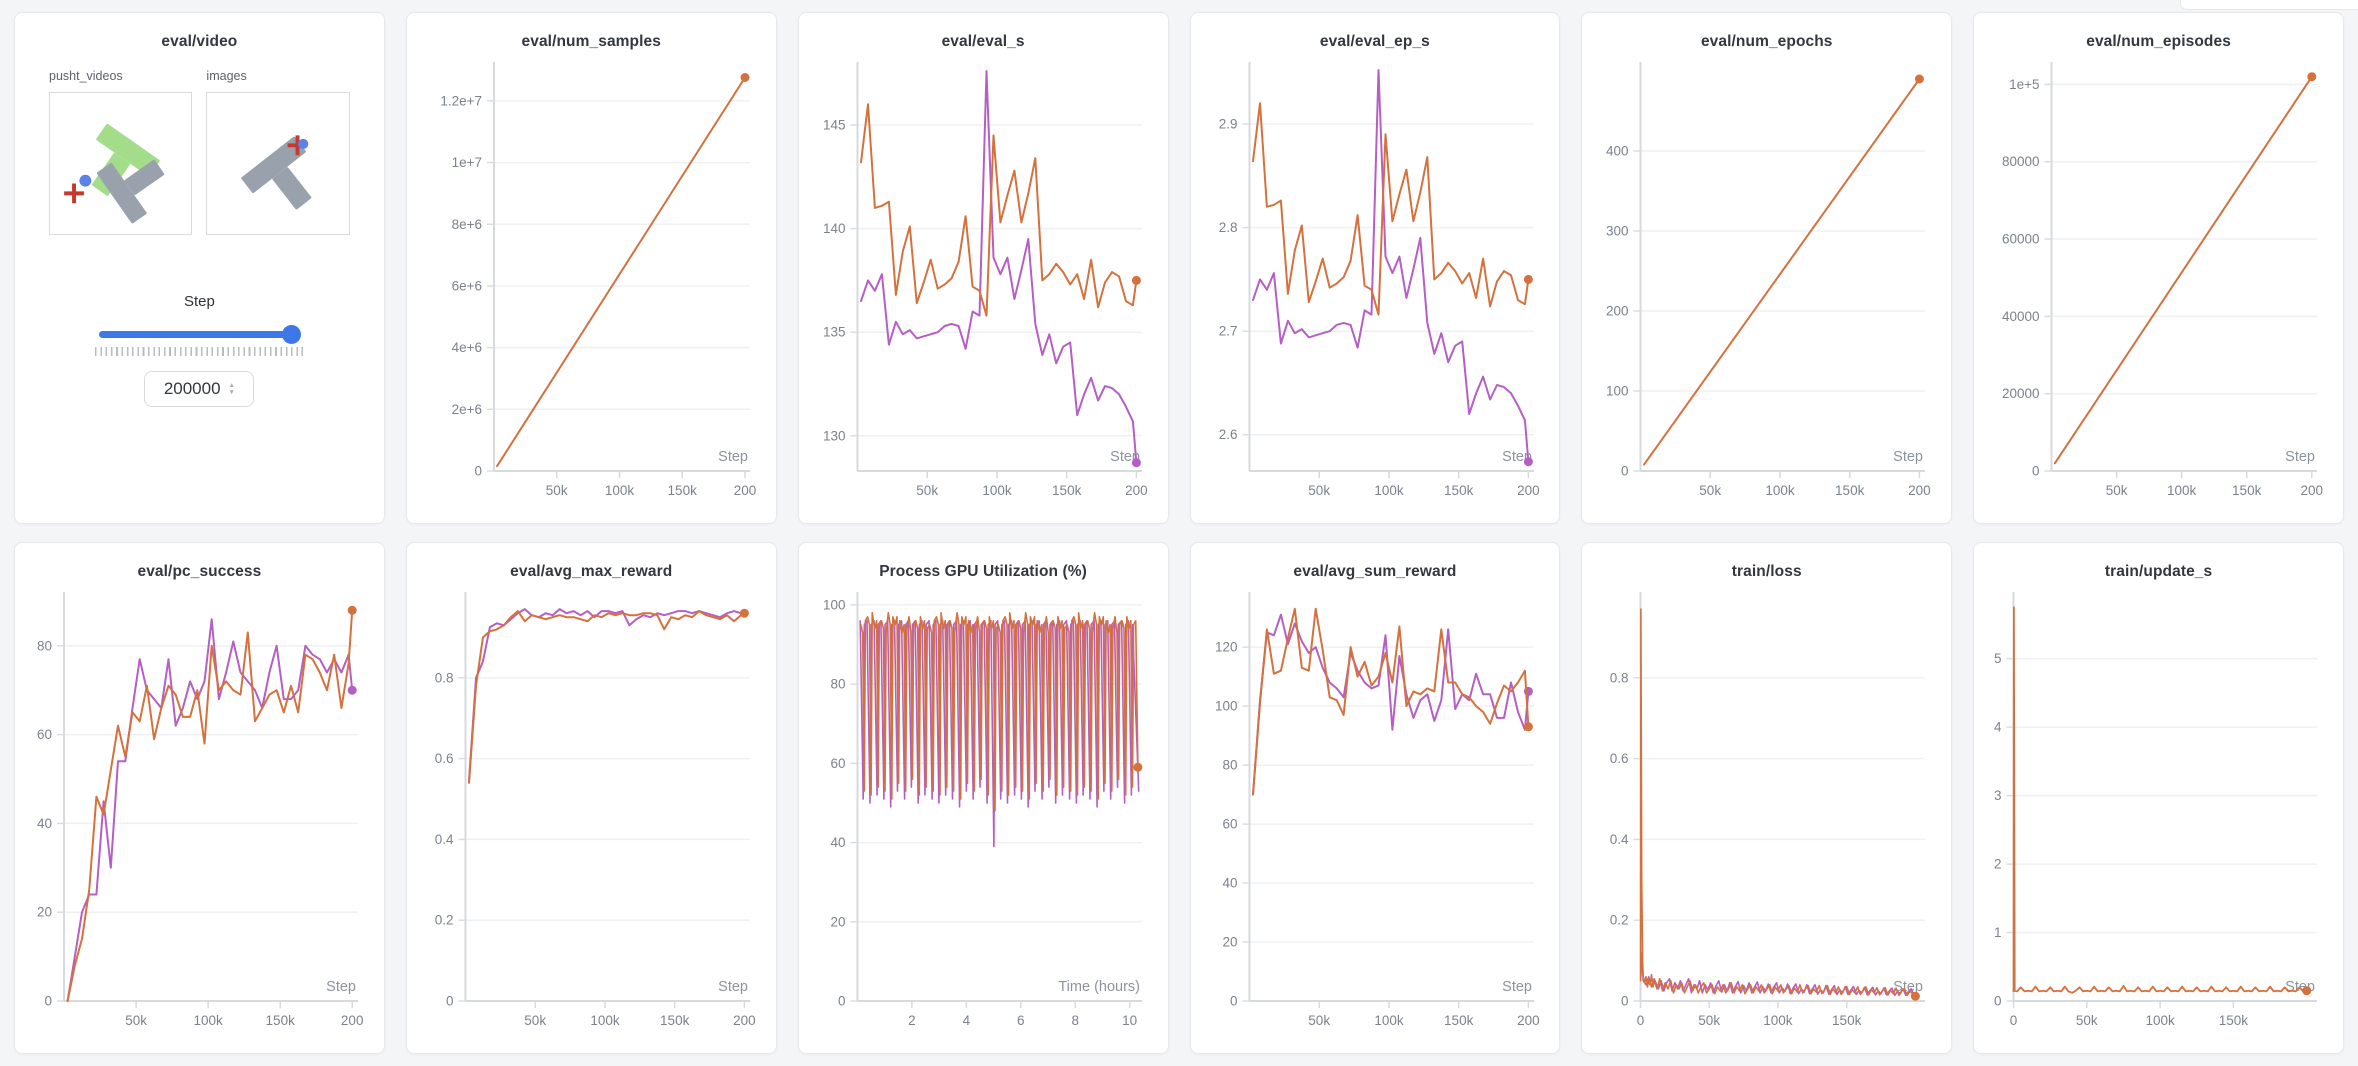 The height and width of the screenshot is (1066, 2358). I want to click on svg-text: 80000, so click(2021, 161).